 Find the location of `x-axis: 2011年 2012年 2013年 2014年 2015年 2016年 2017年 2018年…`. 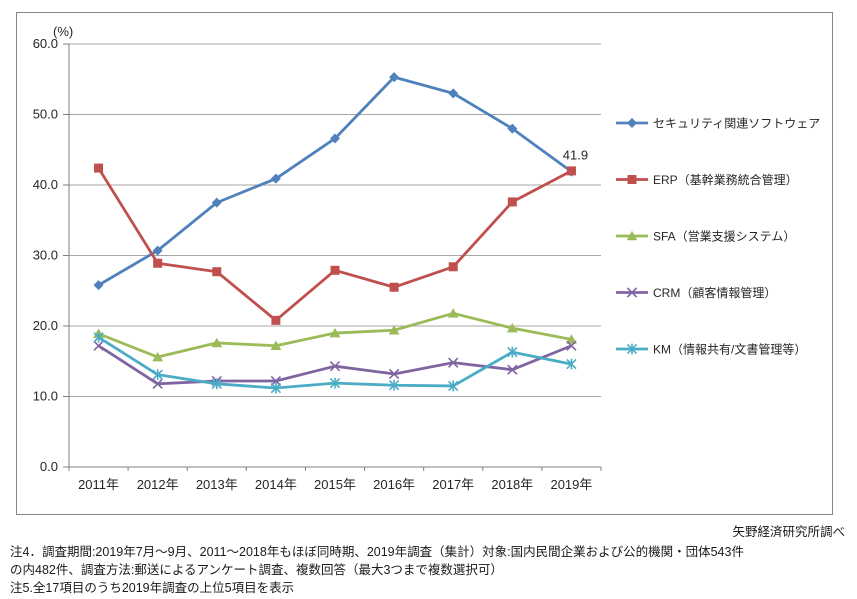

x-axis: 2011年 2012年 2013年 2014年 2015年 2016年 2017年 2018年… is located at coordinates (335, 479).